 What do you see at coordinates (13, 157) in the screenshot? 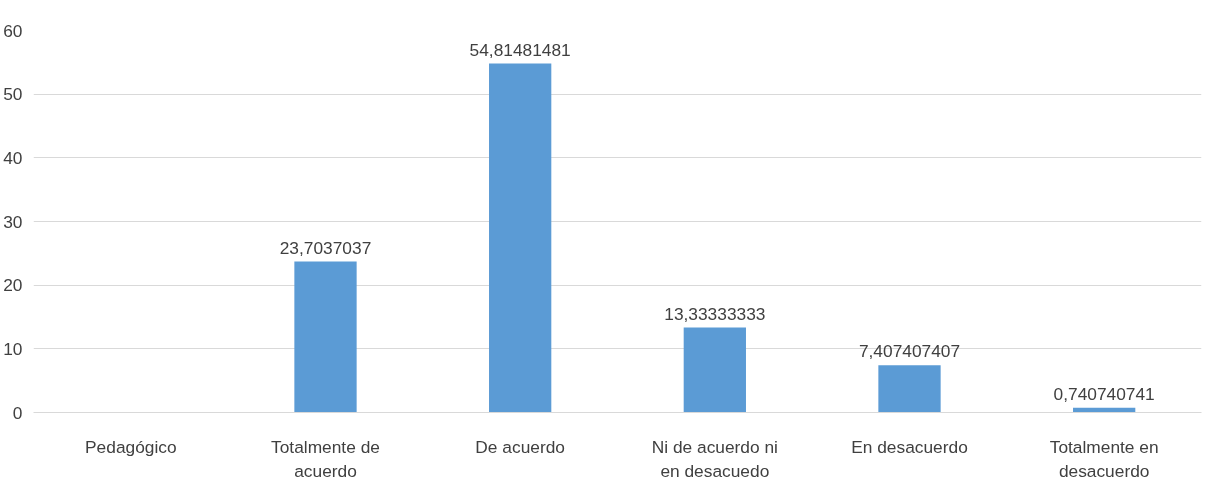
I see `y-tick-label: 40` at bounding box center [13, 157].